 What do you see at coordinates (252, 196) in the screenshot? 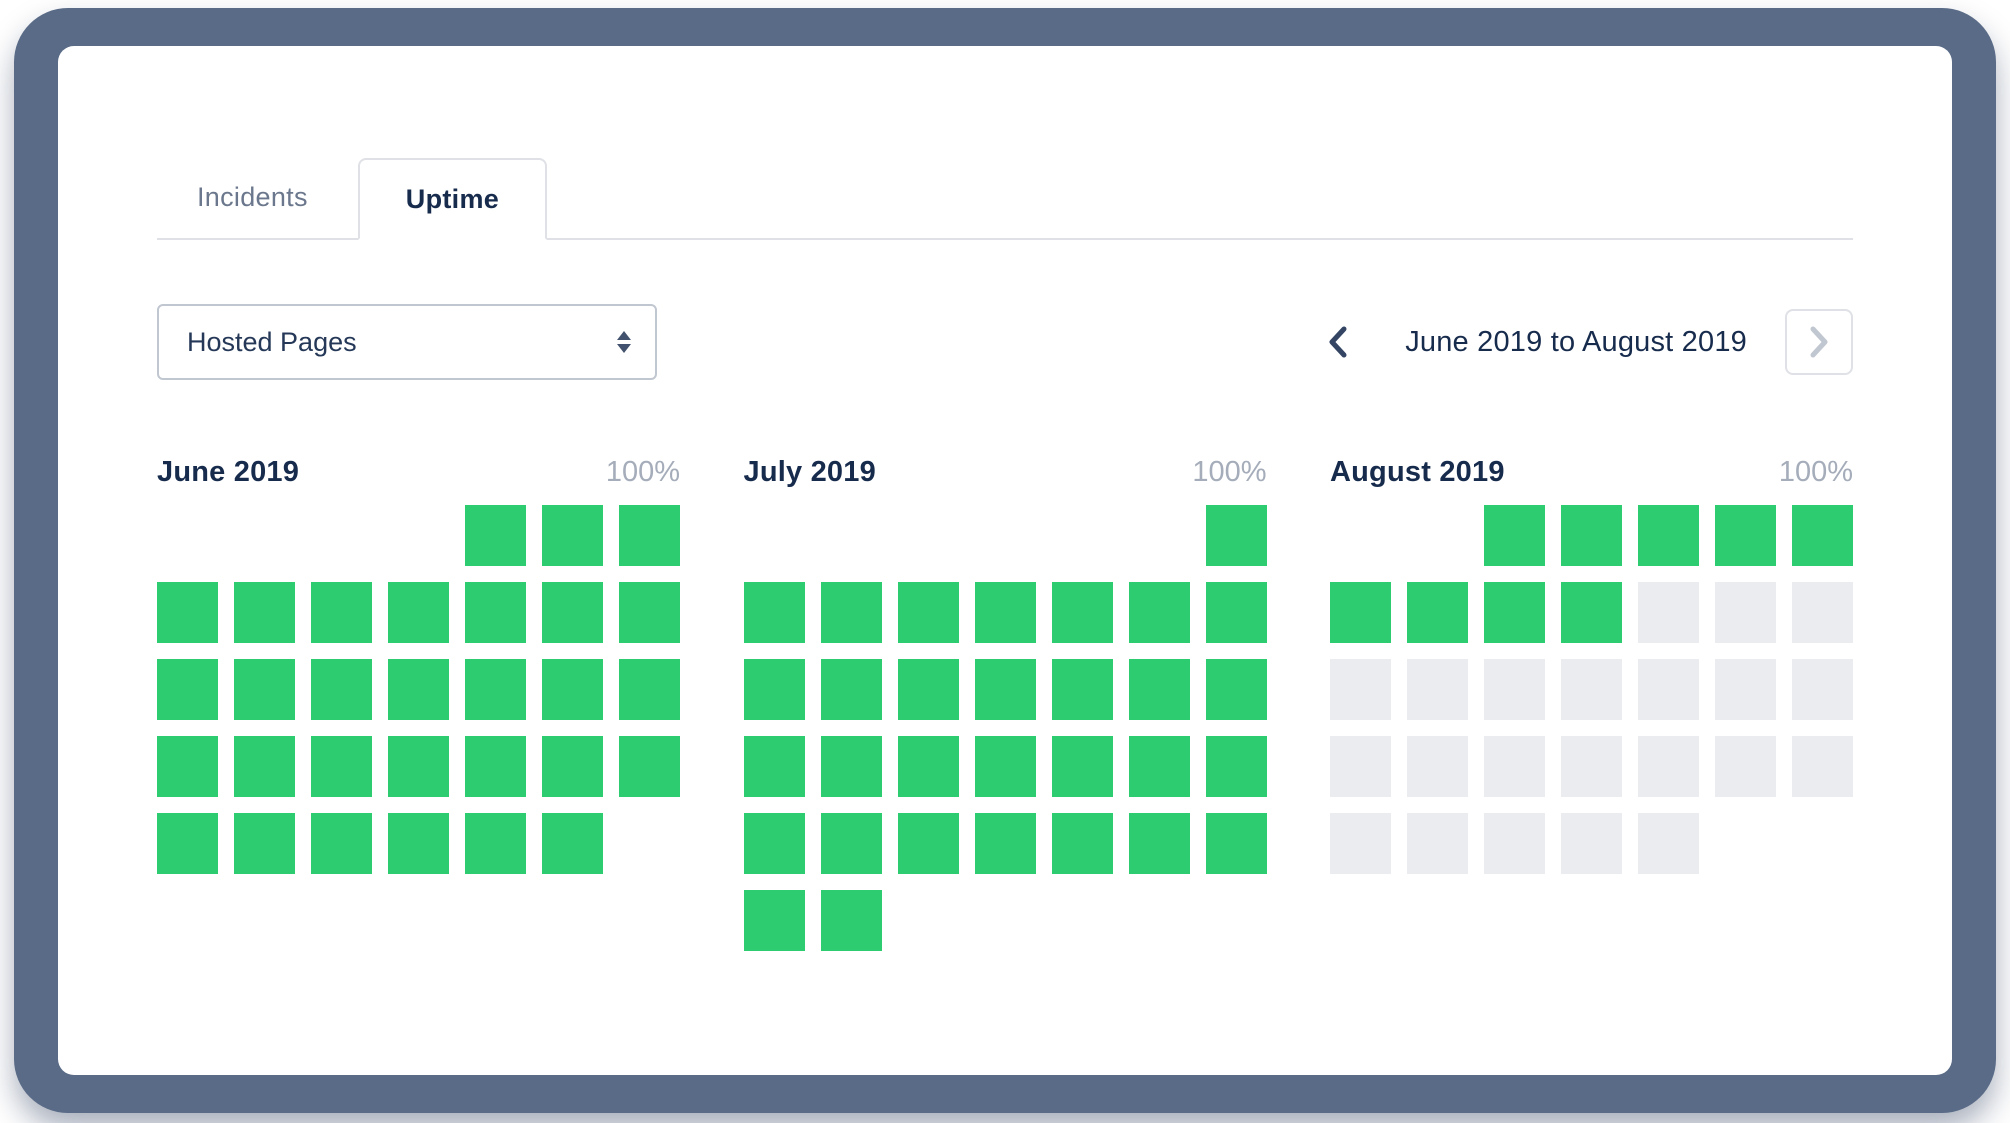
I see `tab-incidents: Incidents` at bounding box center [252, 196].